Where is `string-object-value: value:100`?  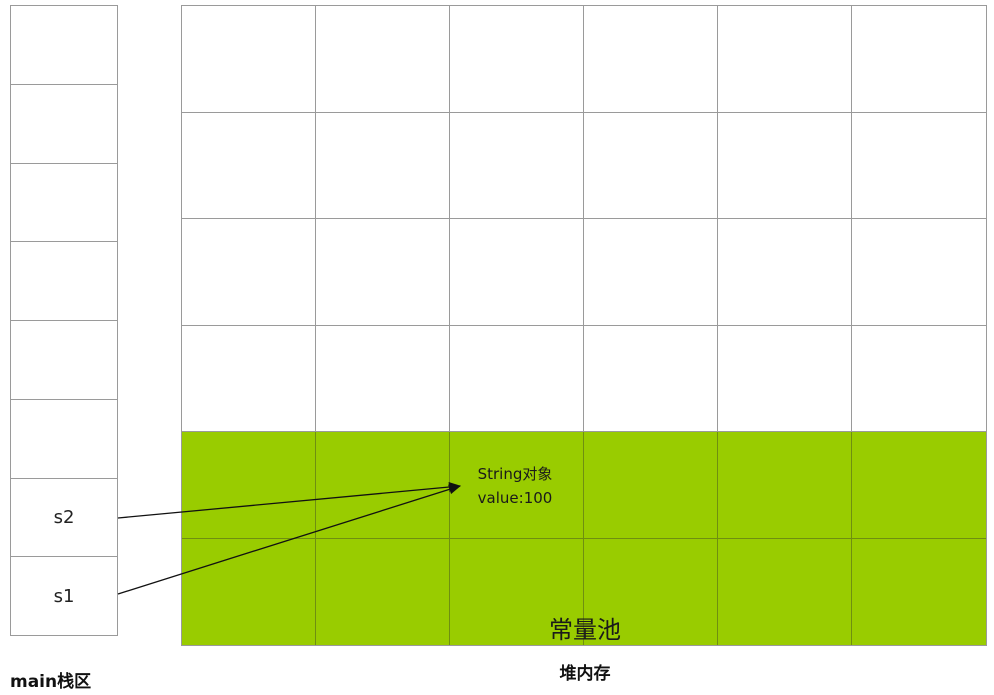
string-object-value: value:100 is located at coordinates (515, 498).